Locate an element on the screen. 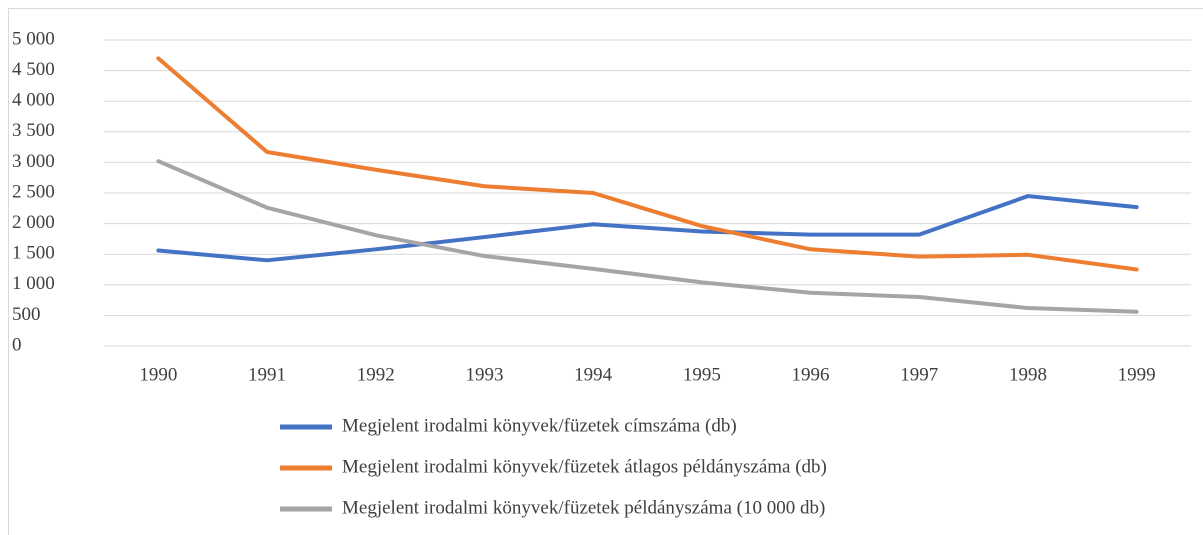 This screenshot has width=1203, height=535. x-tick-label: 1998 is located at coordinates (1028, 374).